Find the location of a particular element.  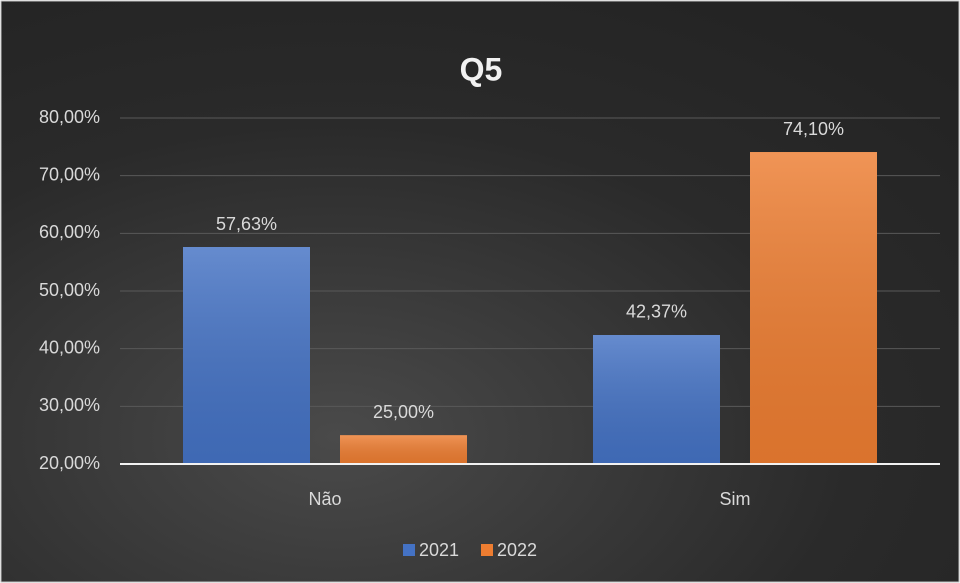

data-label: 74,10% is located at coordinates (813, 129).